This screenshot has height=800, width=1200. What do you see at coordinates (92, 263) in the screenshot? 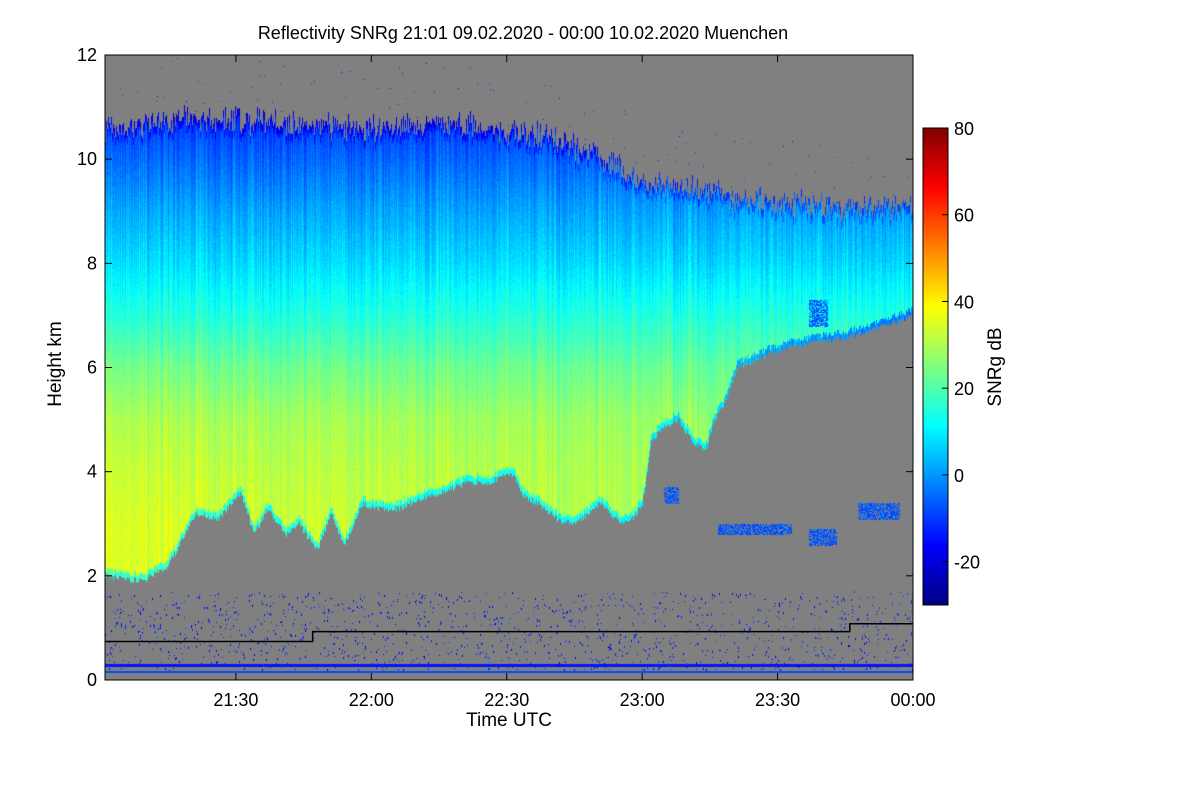
I see `y-tick-label: 8` at bounding box center [92, 263].